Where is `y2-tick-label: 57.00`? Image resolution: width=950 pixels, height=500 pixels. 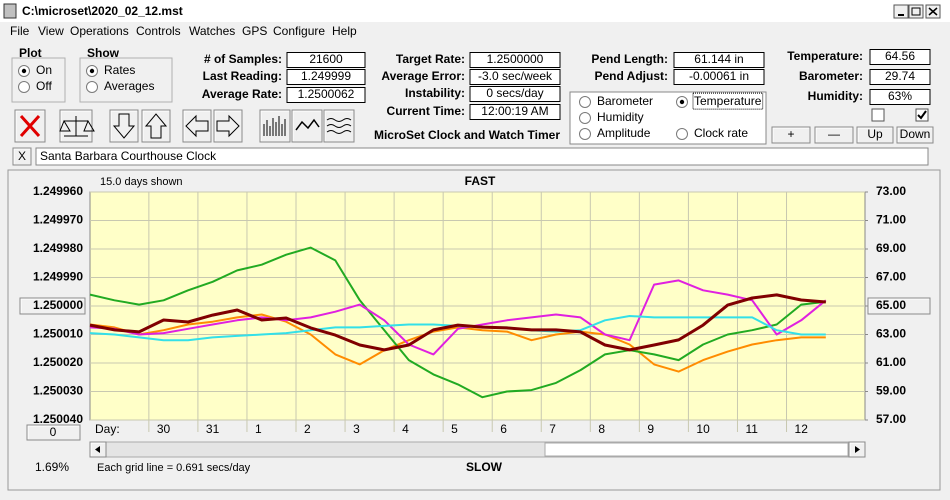
y2-tick-label: 57.00 is located at coordinates (891, 419).